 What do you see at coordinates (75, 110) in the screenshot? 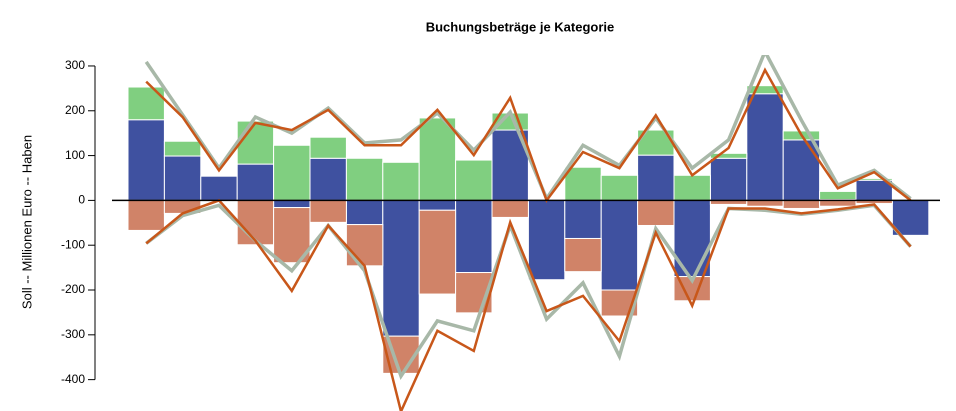
I see `y-tick-label: 200` at bounding box center [75, 110].